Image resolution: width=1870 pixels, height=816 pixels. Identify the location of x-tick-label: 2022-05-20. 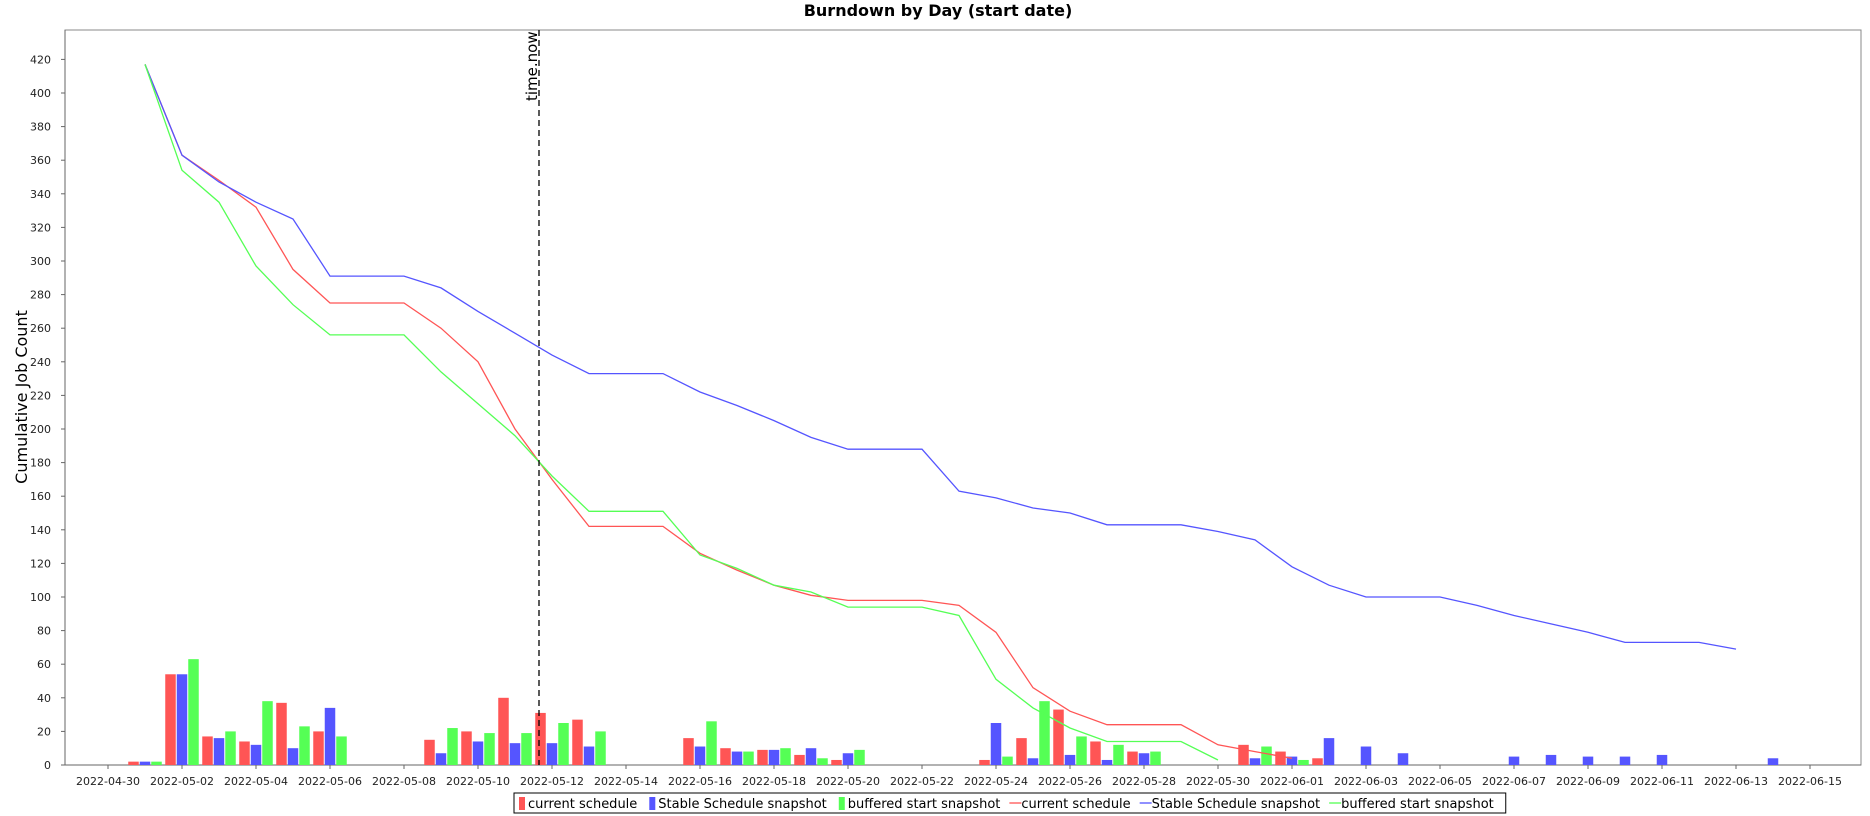
(848, 781).